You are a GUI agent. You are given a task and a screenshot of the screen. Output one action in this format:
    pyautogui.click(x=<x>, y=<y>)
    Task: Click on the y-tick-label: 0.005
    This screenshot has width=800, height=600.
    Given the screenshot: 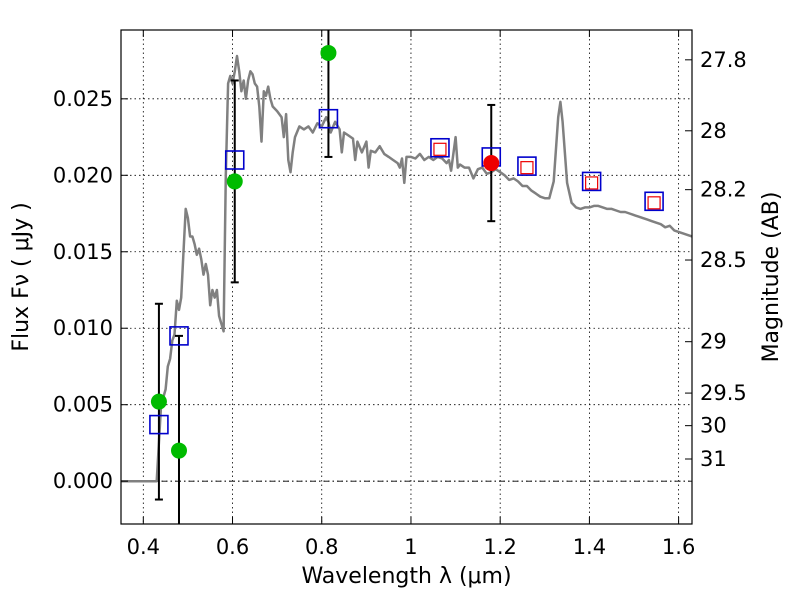 What is the action you would take?
    pyautogui.click(x=83, y=405)
    